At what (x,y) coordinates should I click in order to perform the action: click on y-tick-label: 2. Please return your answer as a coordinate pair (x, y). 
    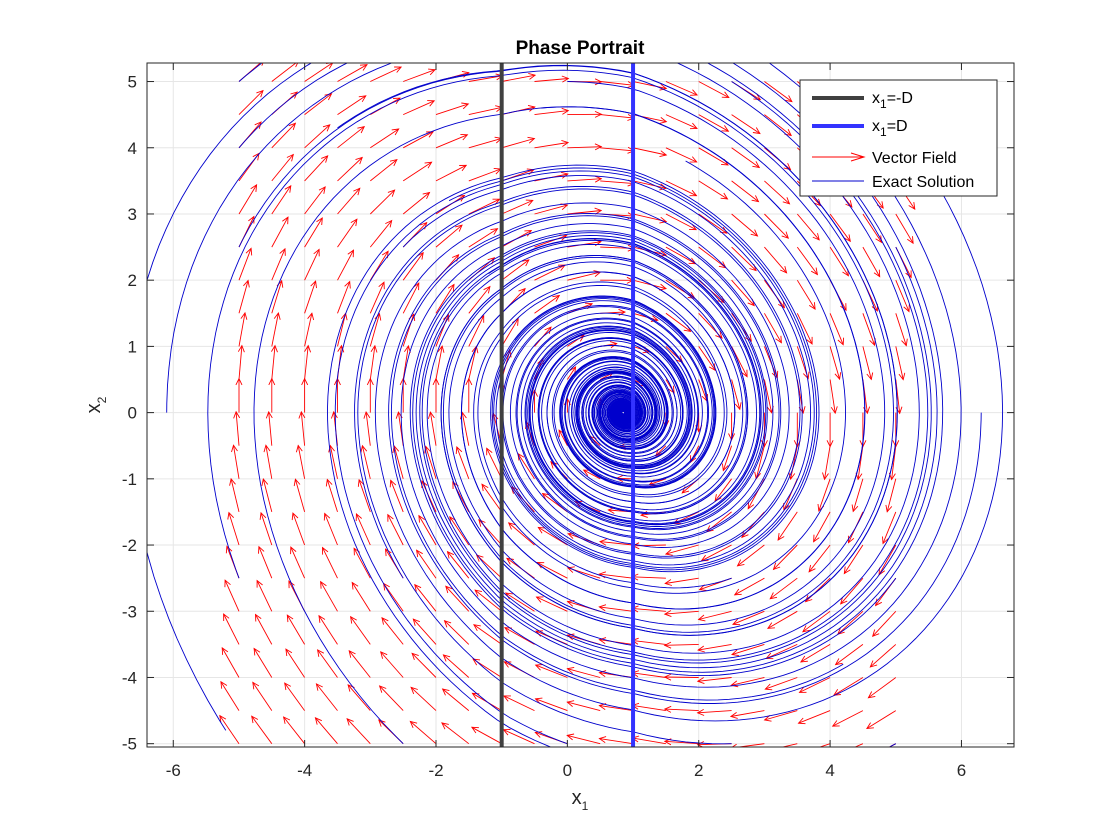
    Looking at the image, I should click on (132, 280).